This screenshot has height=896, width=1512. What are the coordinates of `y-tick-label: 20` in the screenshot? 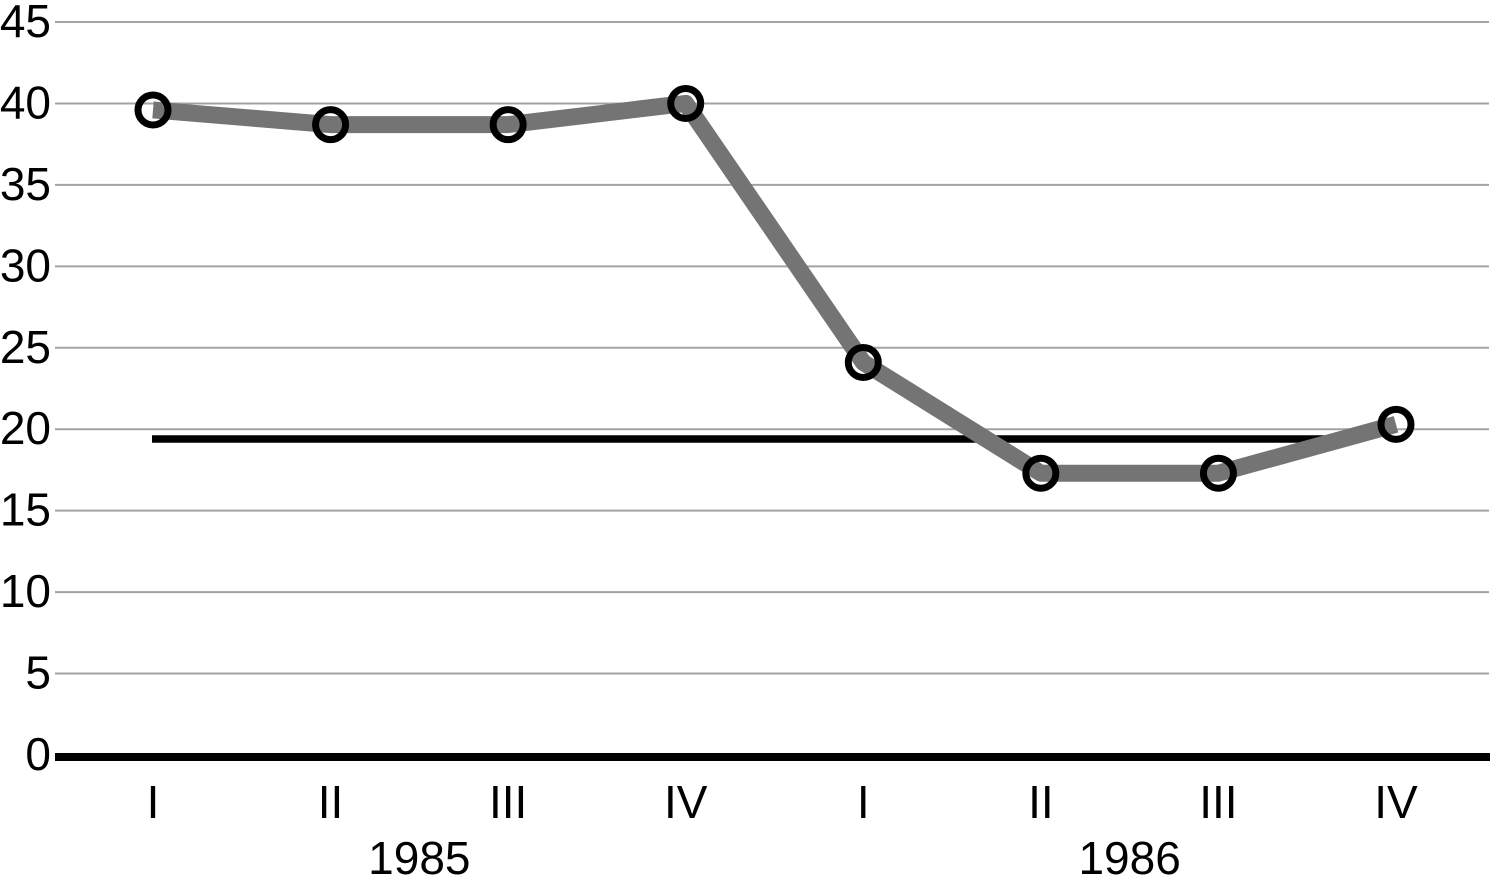 It's located at (25, 428).